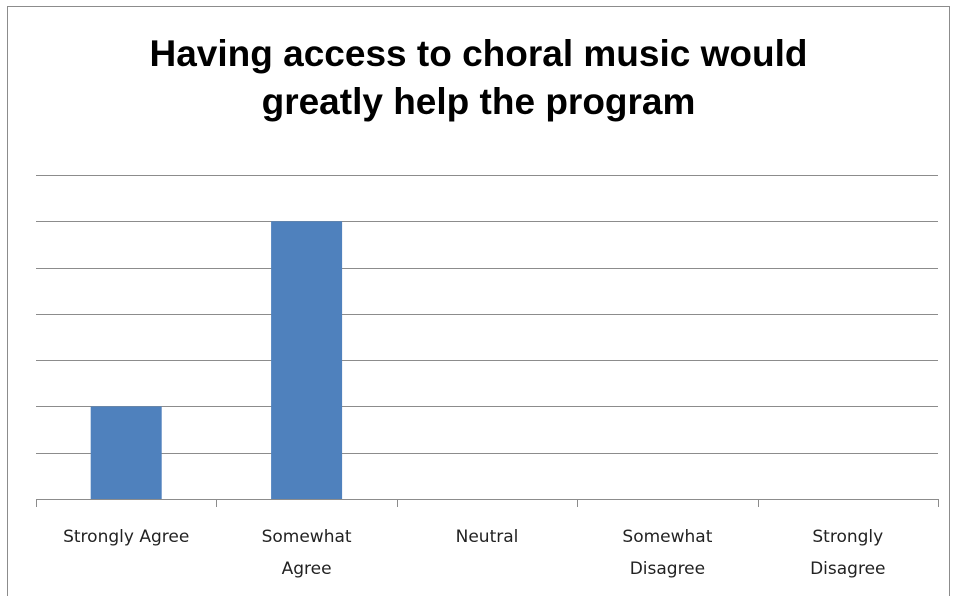 This screenshot has height=597, width=957. Describe the element at coordinates (216, 360) in the screenshot. I see `bars` at that location.